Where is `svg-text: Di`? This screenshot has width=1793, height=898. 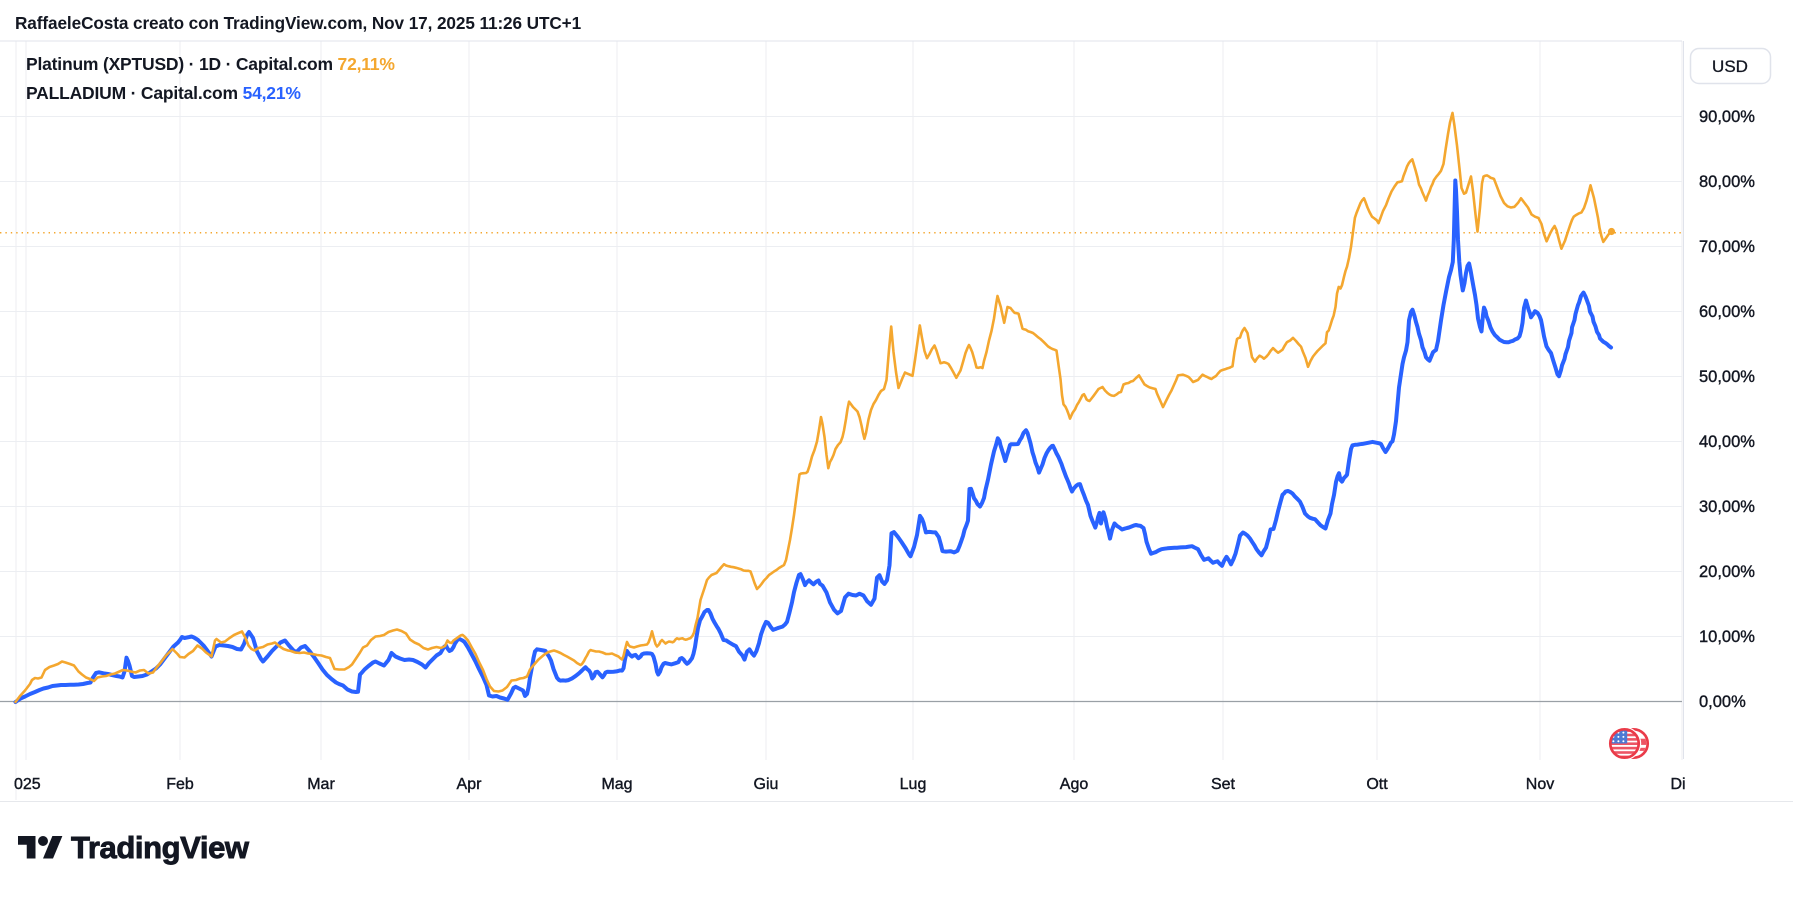
svg-text: Di is located at coordinates (1677, 784).